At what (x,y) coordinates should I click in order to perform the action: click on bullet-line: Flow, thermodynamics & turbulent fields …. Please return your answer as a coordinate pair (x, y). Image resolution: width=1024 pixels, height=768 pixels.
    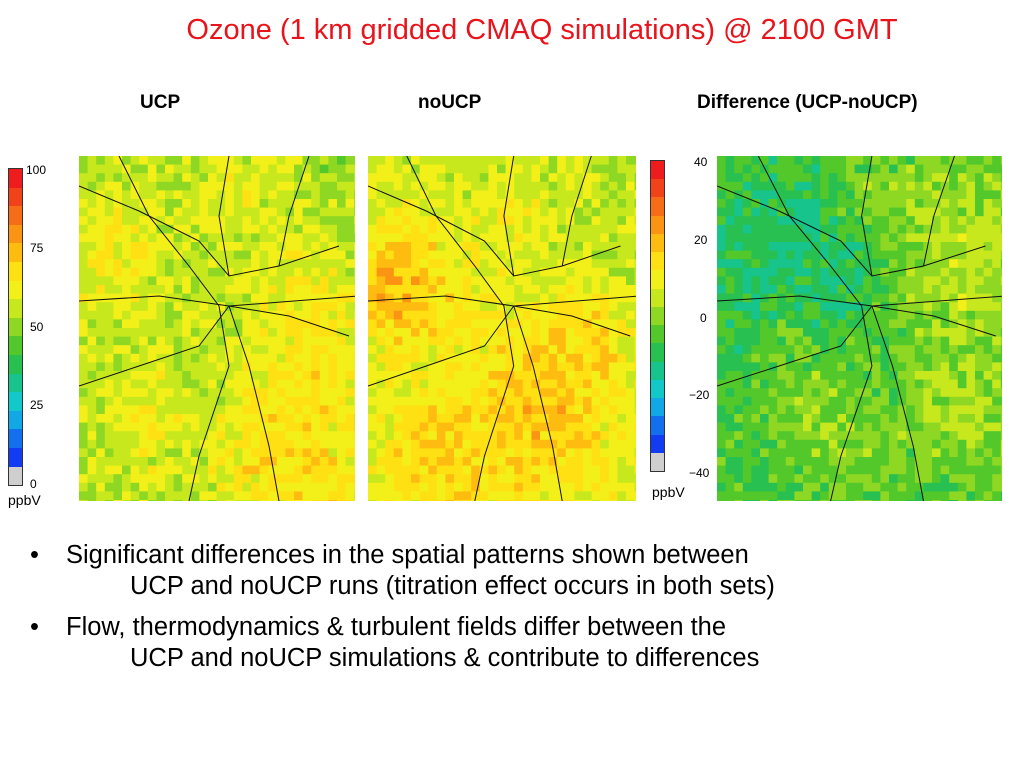
    Looking at the image, I should click on (396, 627).